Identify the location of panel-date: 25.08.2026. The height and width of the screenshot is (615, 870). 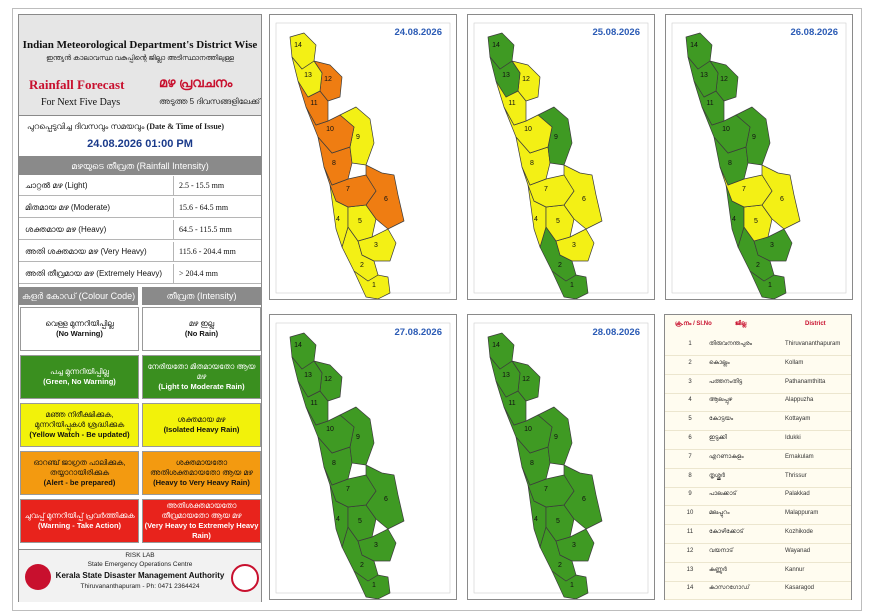
(616, 32).